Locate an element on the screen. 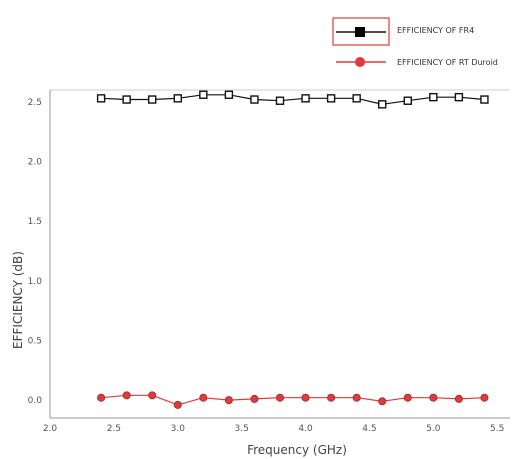  legend-marker-duroid is located at coordinates (360, 62).